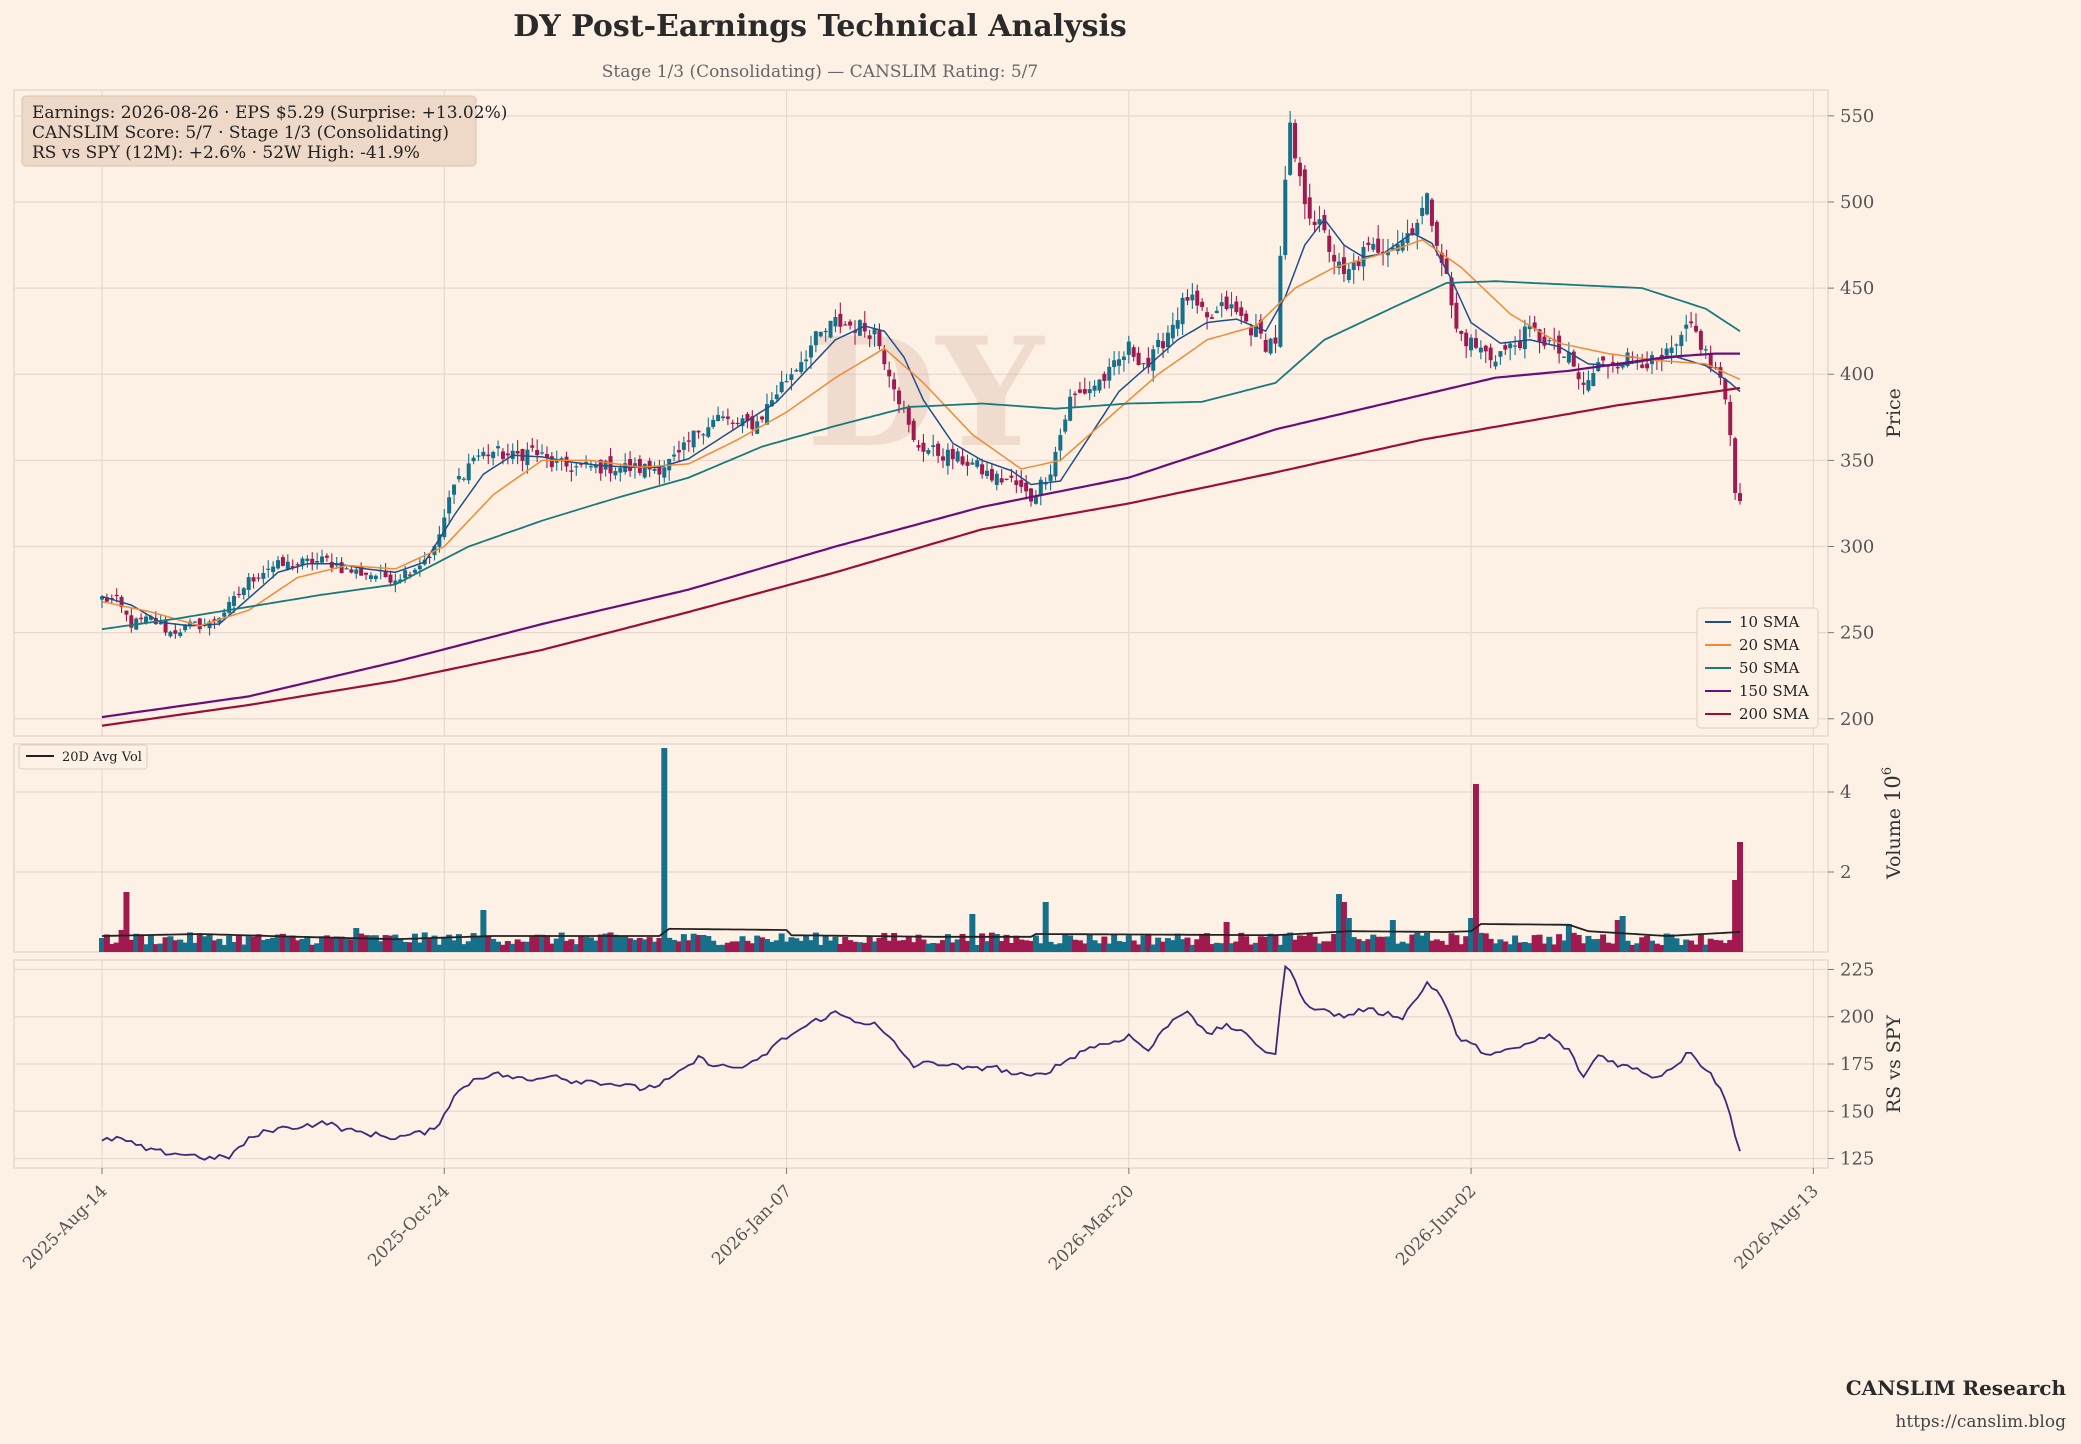  What do you see at coordinates (1774, 691) in the screenshot?
I see `legend-label: 150 SMA` at bounding box center [1774, 691].